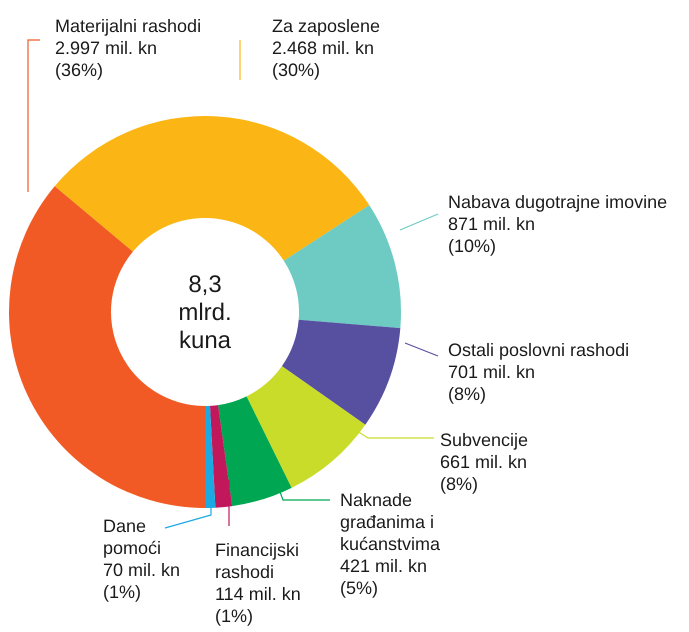  What do you see at coordinates (257, 561) in the screenshot?
I see `slice-label: Financijski rashodi` at bounding box center [257, 561].